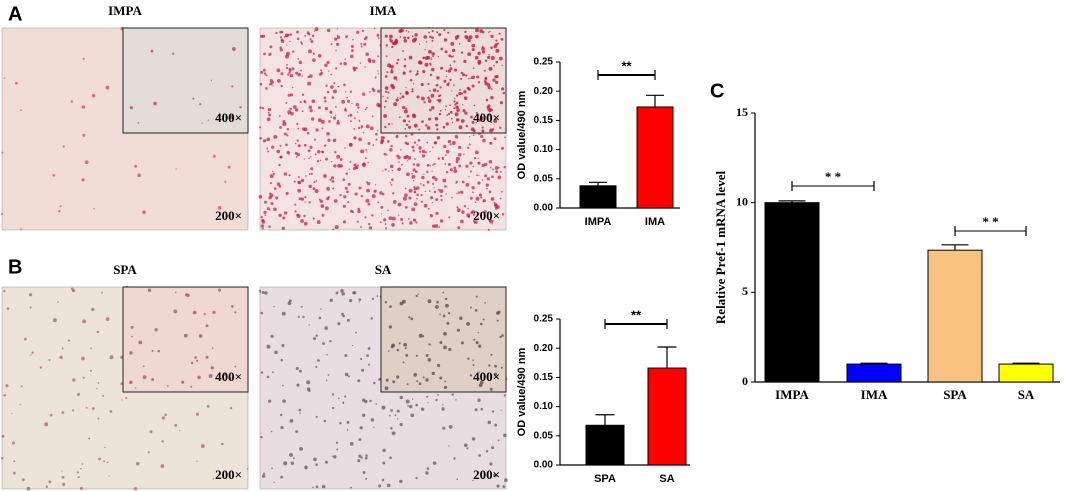 Image resolution: width=1065 pixels, height=491 pixels. What do you see at coordinates (655, 222) in the screenshot?
I see `x-tick-label: IMA` at bounding box center [655, 222].